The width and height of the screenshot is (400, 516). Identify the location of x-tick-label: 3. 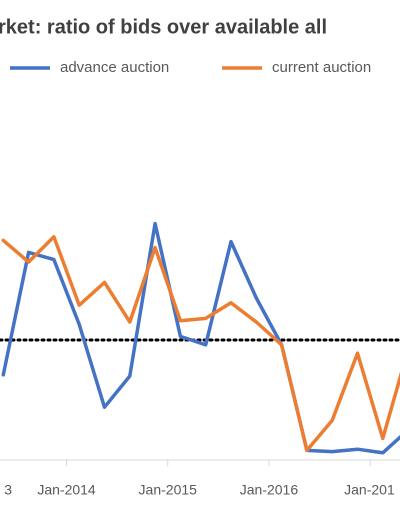
(8, 490).